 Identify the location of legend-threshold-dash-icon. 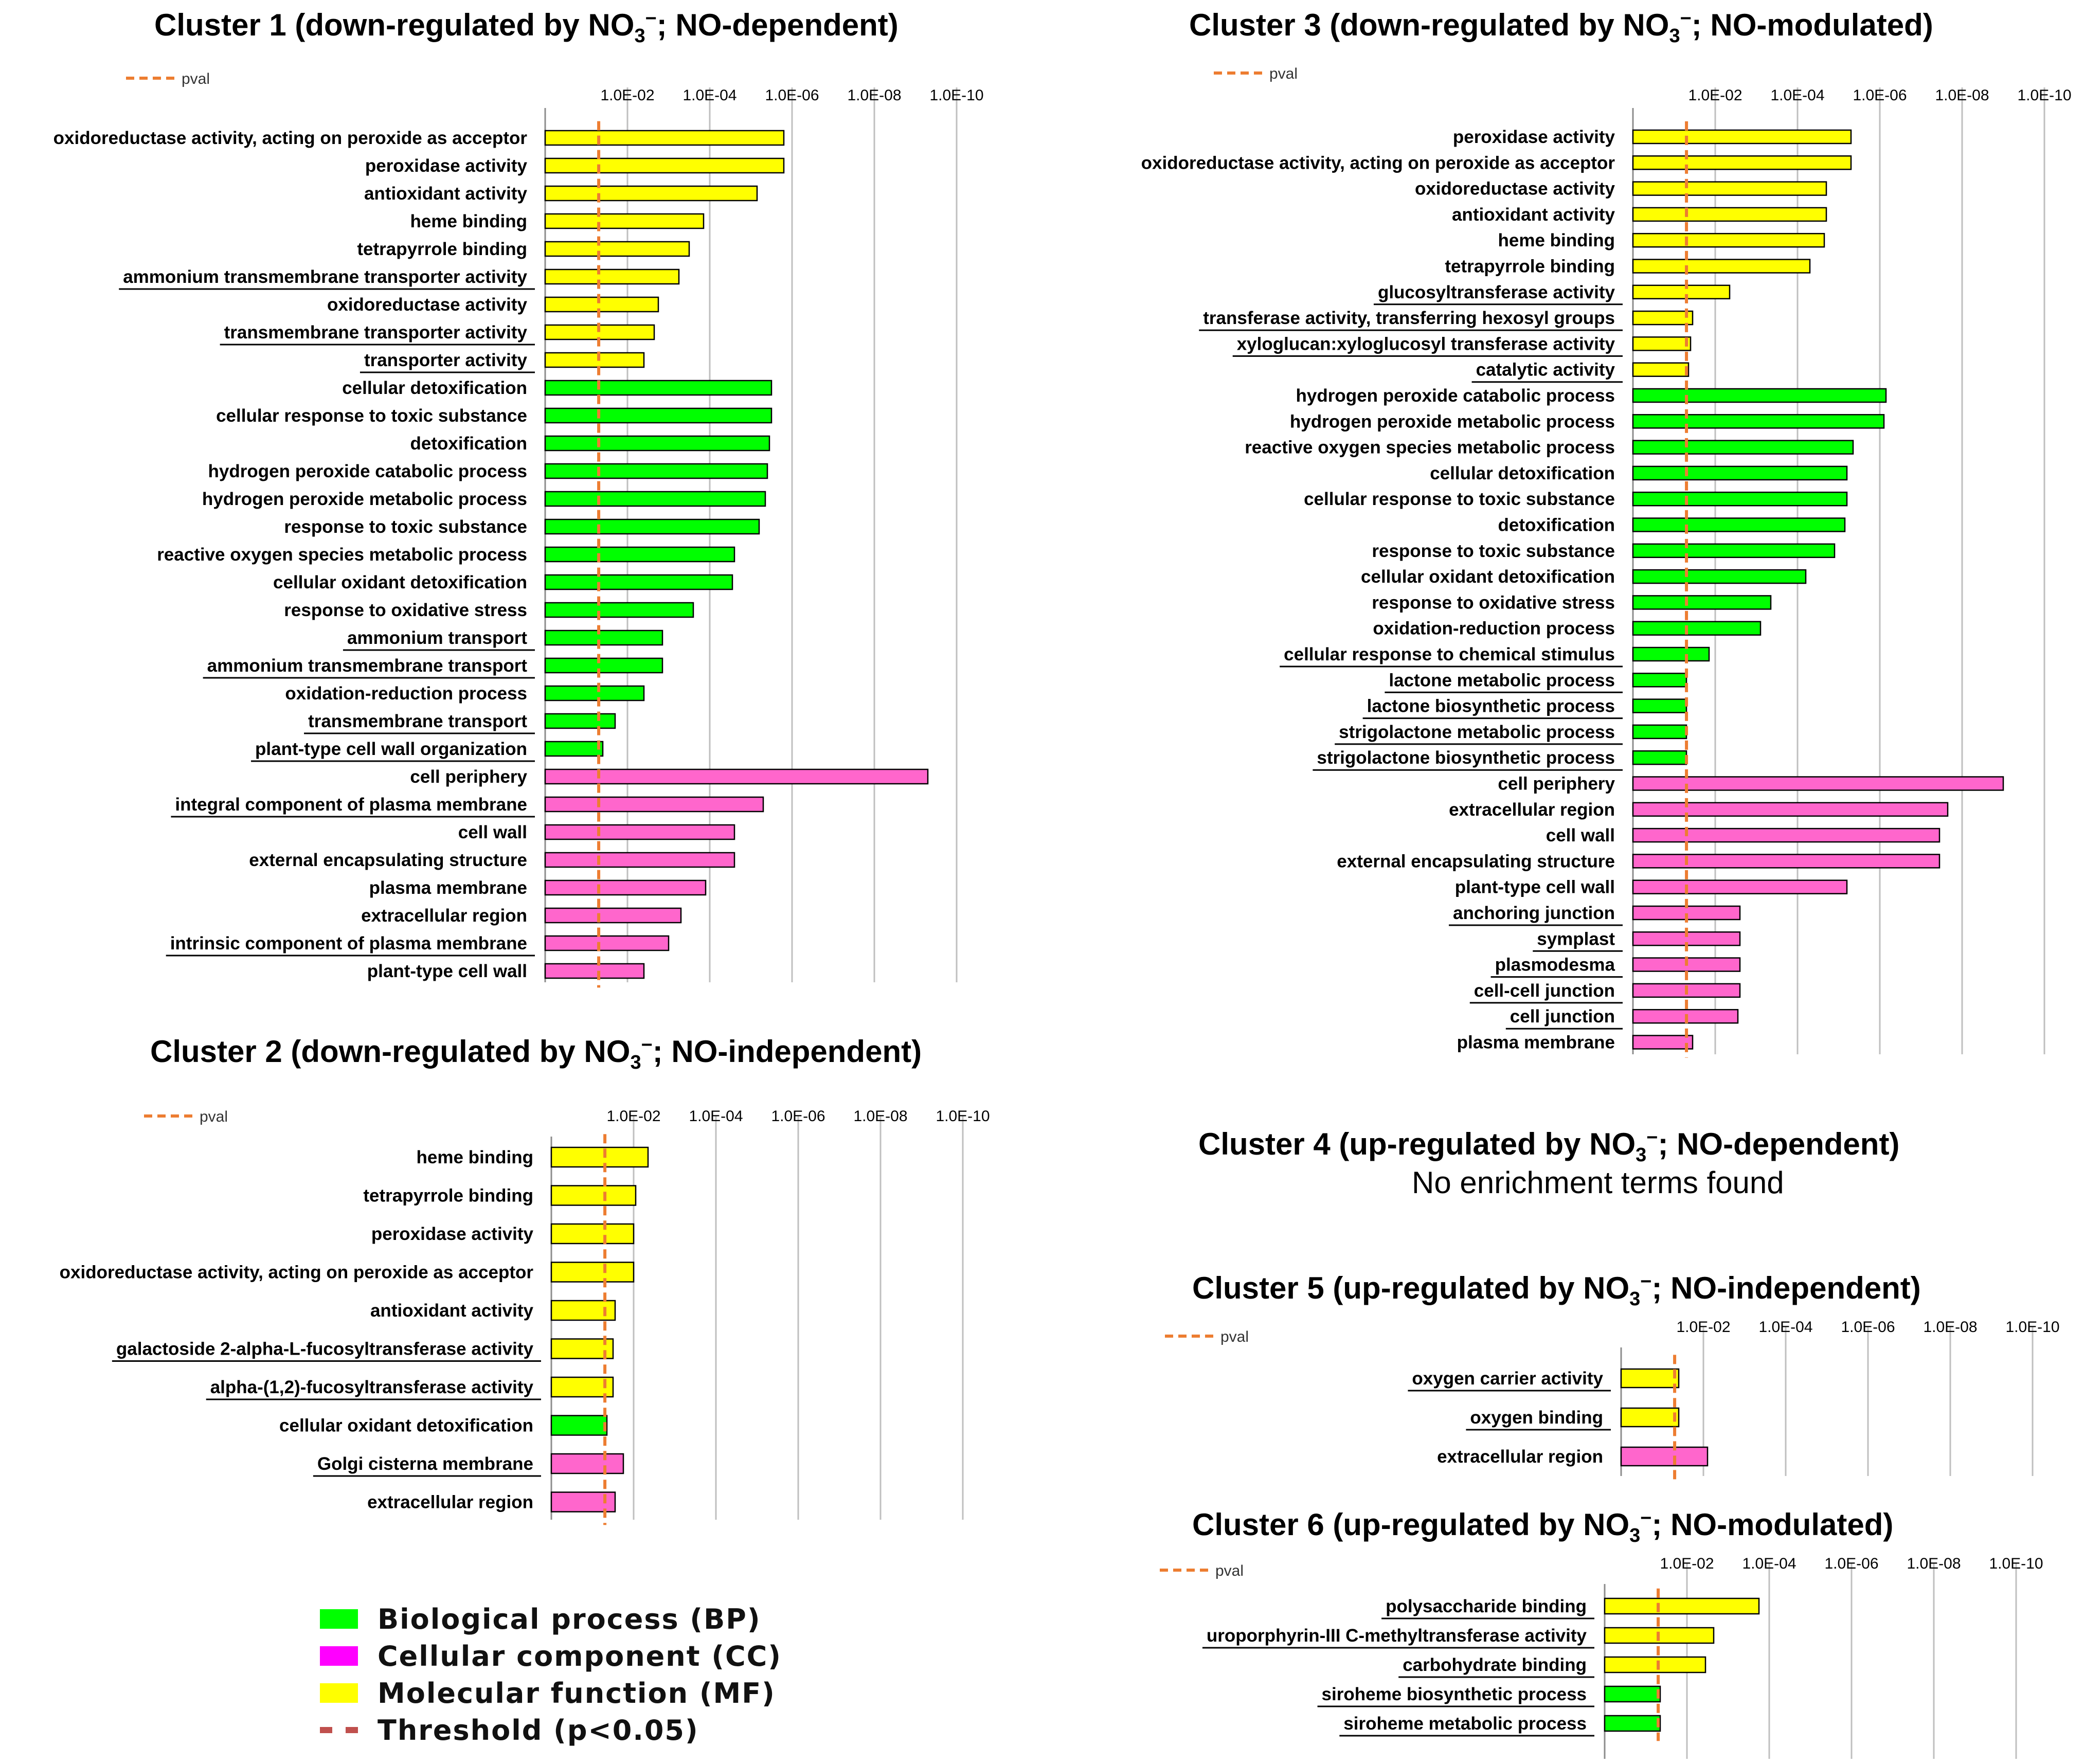
(339, 1730).